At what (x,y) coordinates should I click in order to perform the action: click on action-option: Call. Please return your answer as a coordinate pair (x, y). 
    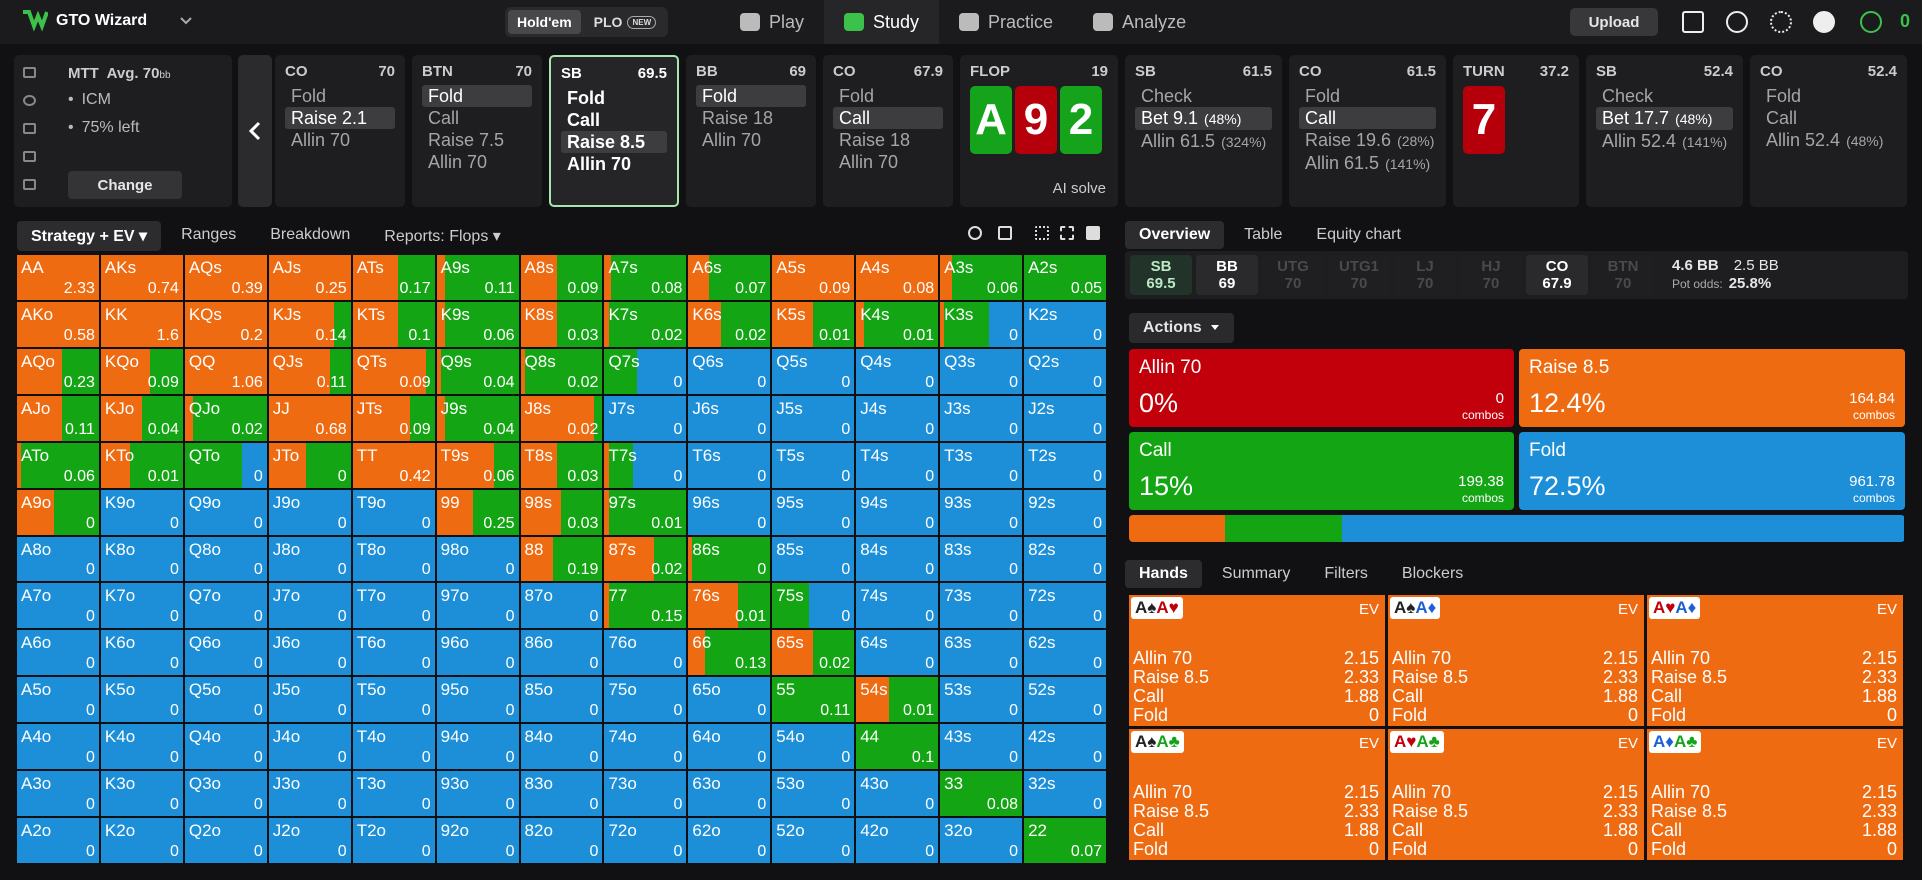
    Looking at the image, I should click on (1367, 118).